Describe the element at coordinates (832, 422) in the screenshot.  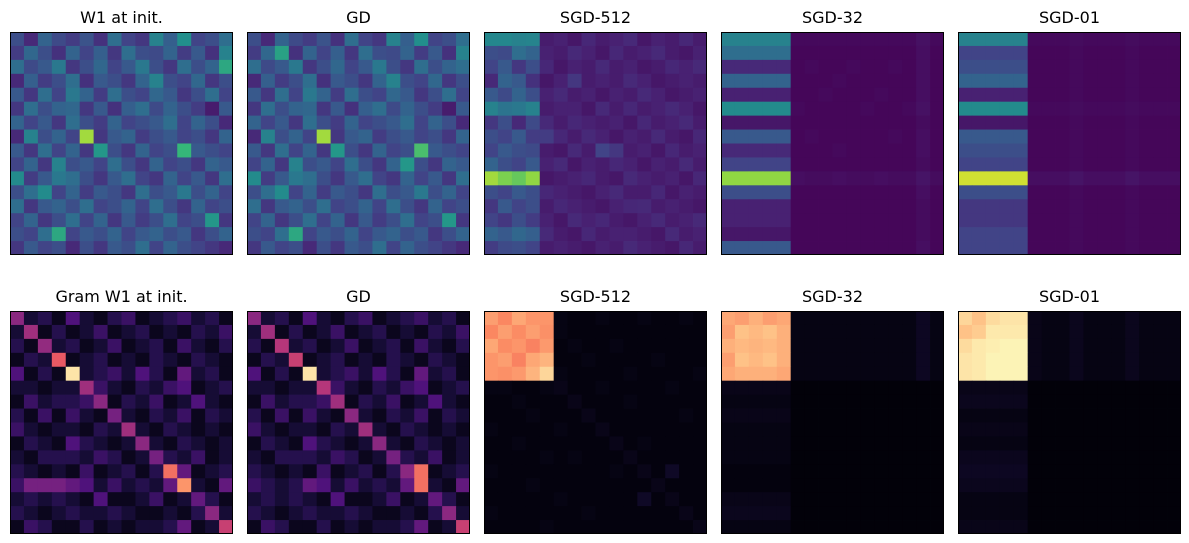
I see `axes-frame` at that location.